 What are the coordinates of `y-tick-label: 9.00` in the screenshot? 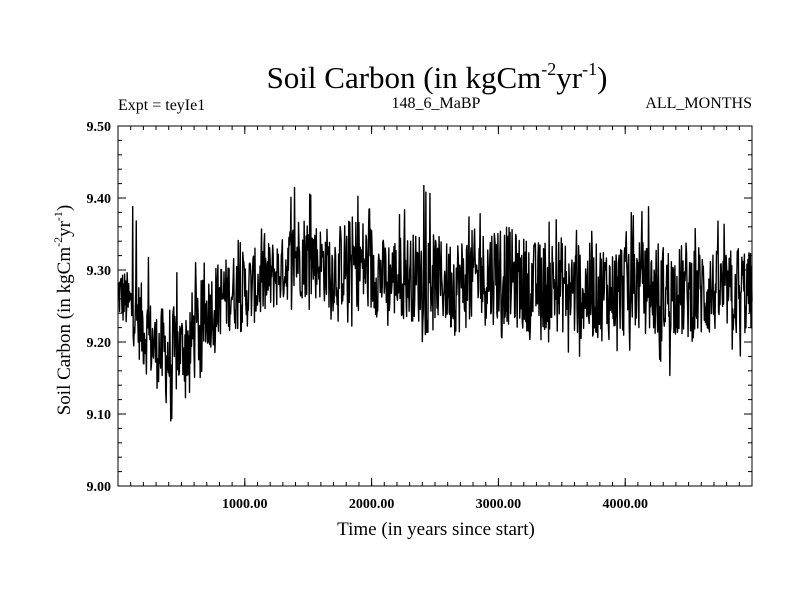 It's located at (99, 487).